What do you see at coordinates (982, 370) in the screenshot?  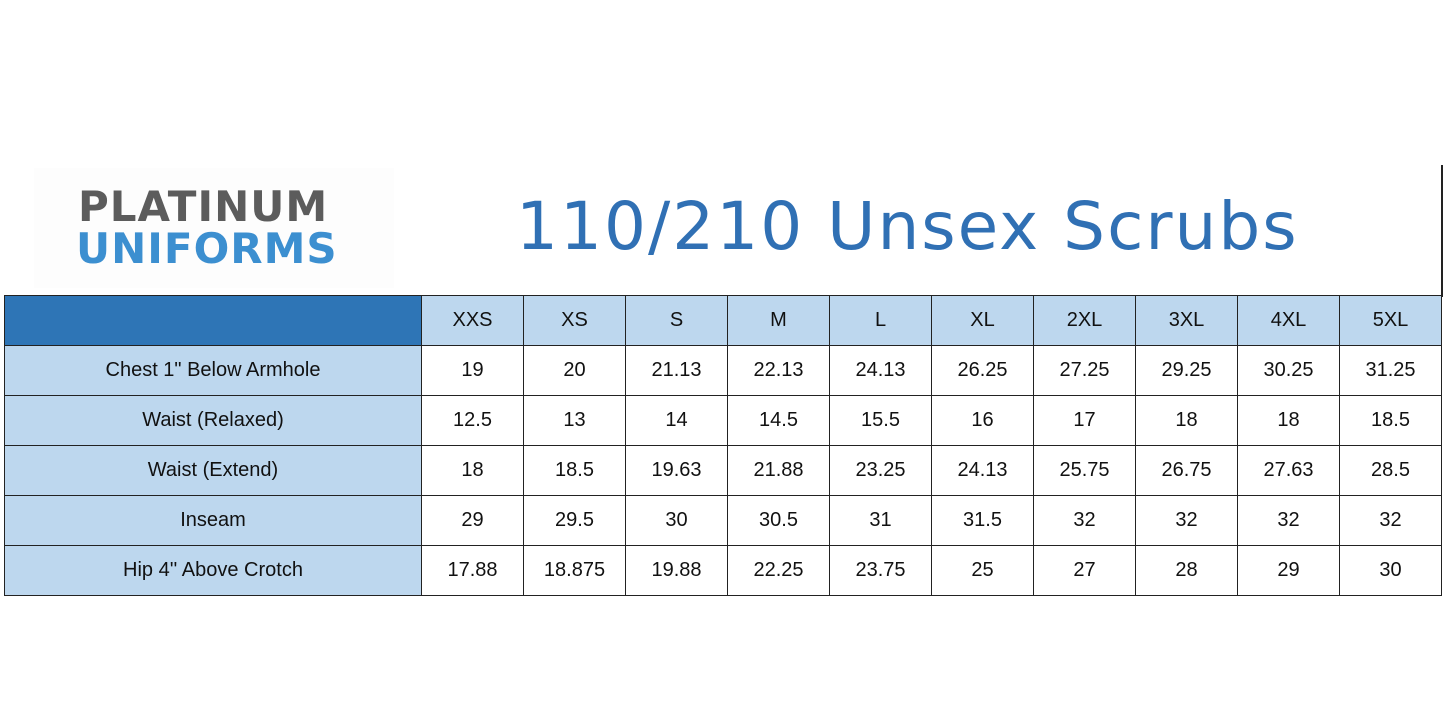 I see `table-cell: 26.25` at bounding box center [982, 370].